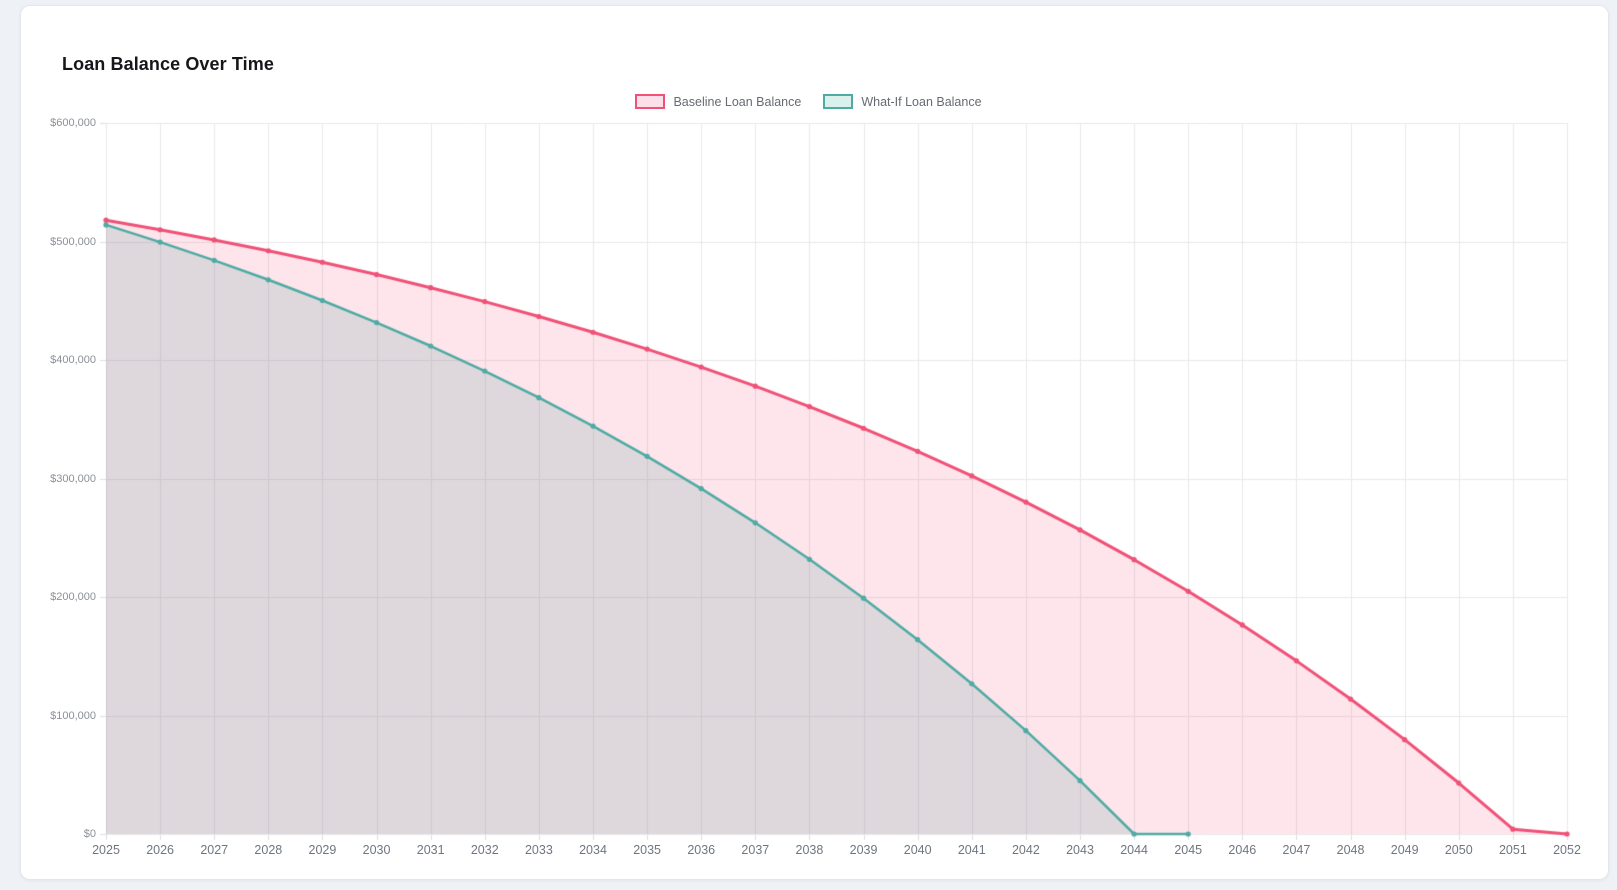 The image size is (1617, 890). Describe the element at coordinates (838, 101) in the screenshot. I see `whatif-legend-swatch-icon` at that location.